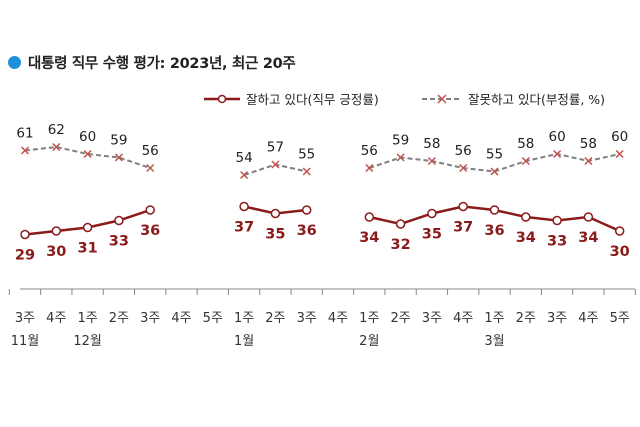 The height and width of the screenshot is (427, 640). Describe the element at coordinates (494, 341) in the screenshot. I see `month-label: 3월` at that location.